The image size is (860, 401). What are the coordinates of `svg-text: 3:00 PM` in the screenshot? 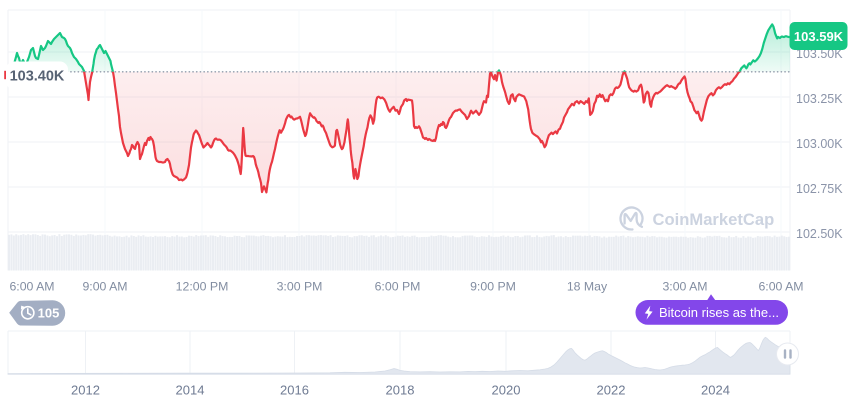 It's located at (300, 287).